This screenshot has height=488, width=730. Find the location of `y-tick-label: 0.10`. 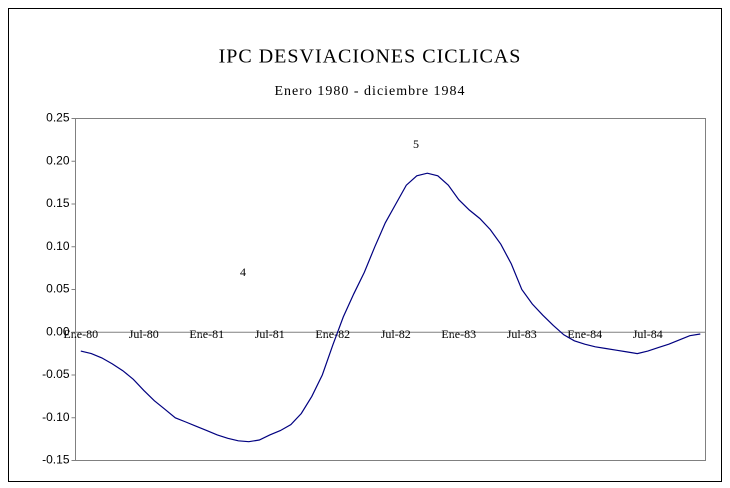

y-tick-label: 0.10 is located at coordinates (58, 246).